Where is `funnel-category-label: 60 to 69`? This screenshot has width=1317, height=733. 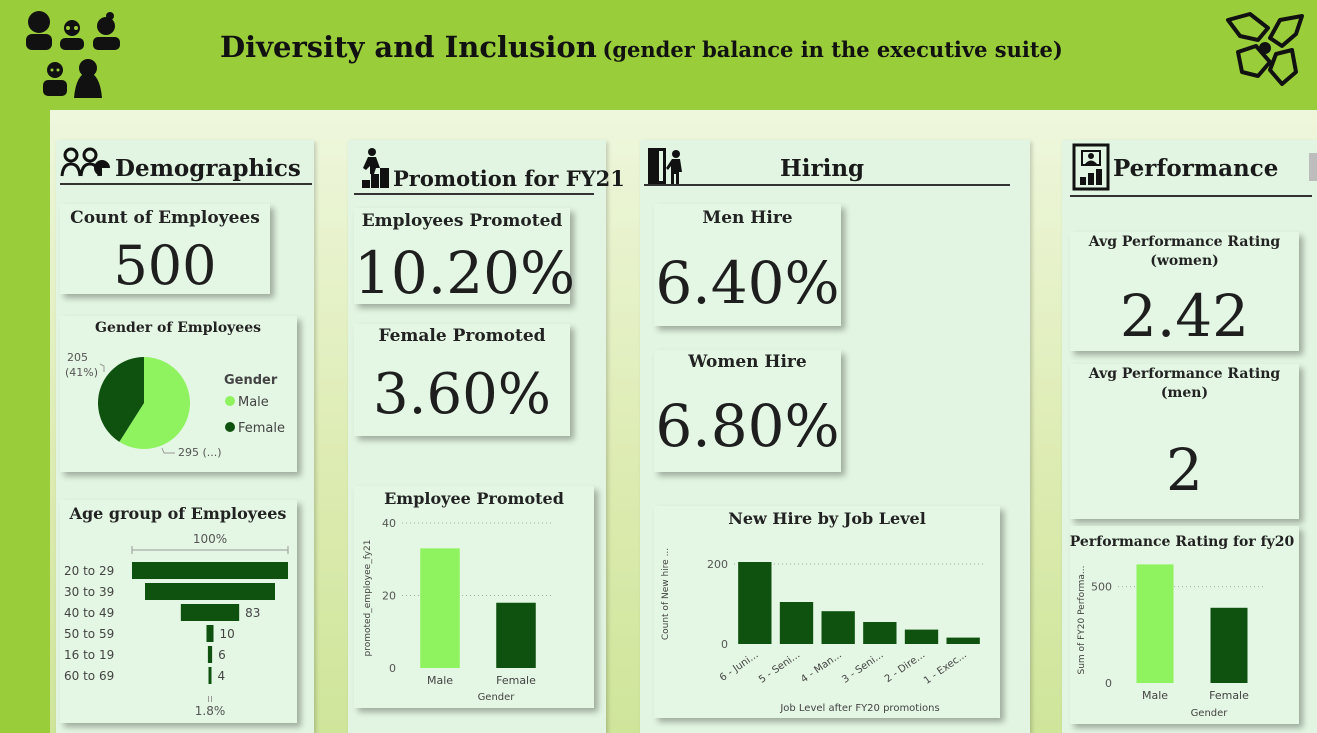 funnel-category-label: 60 to 69 is located at coordinates (89, 676).